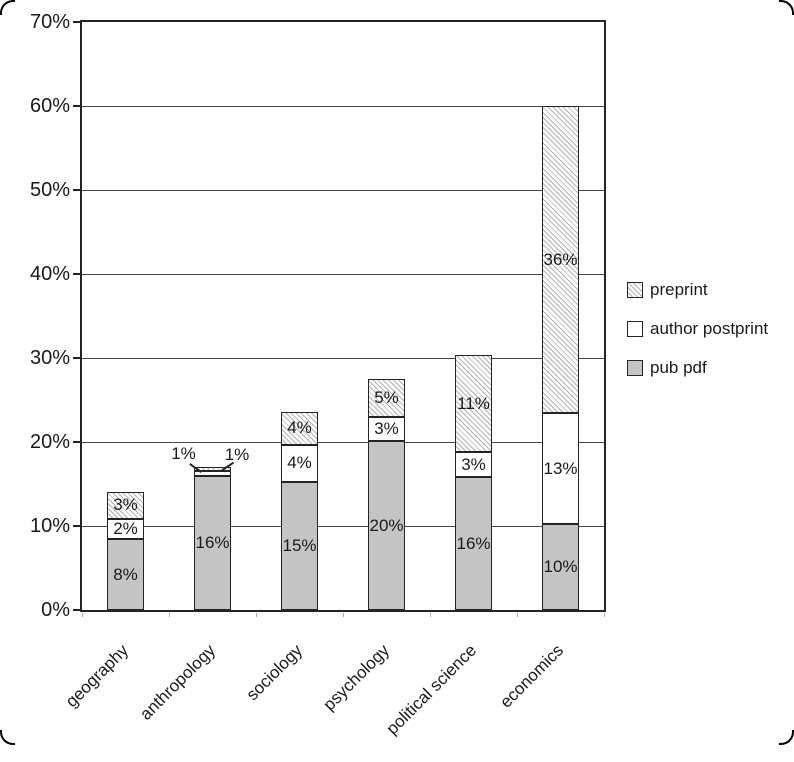 The height and width of the screenshot is (762, 794). I want to click on bar-segment-author-postprint: 13%, so click(560, 469).